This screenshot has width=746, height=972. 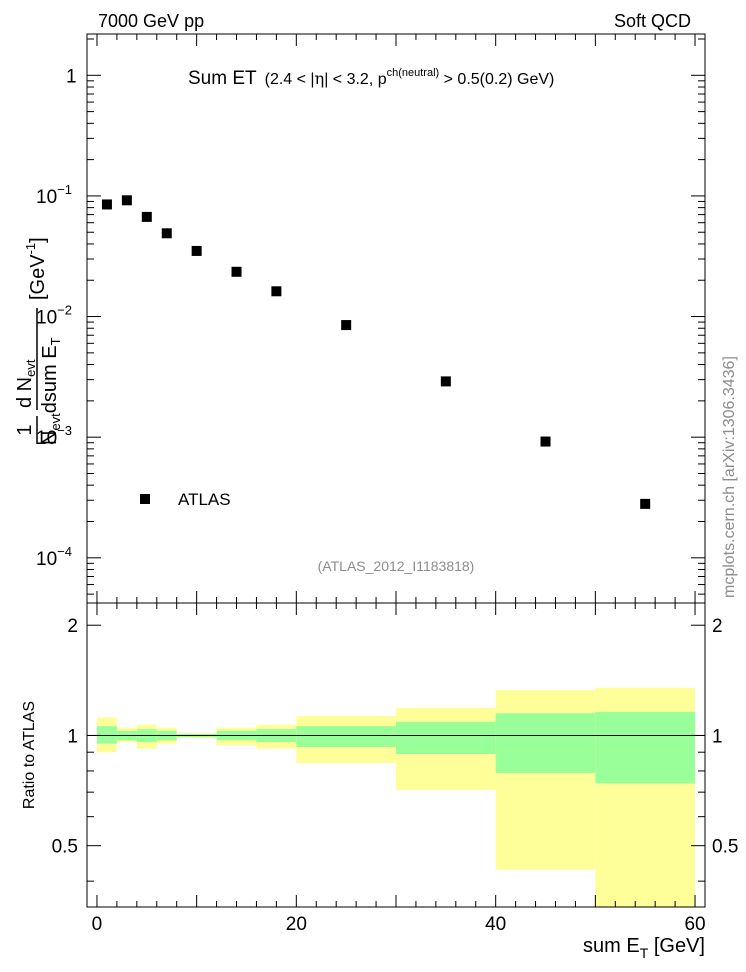 What do you see at coordinates (54, 557) in the screenshot?
I see `y-tick-label: 10⁻⁴` at bounding box center [54, 557].